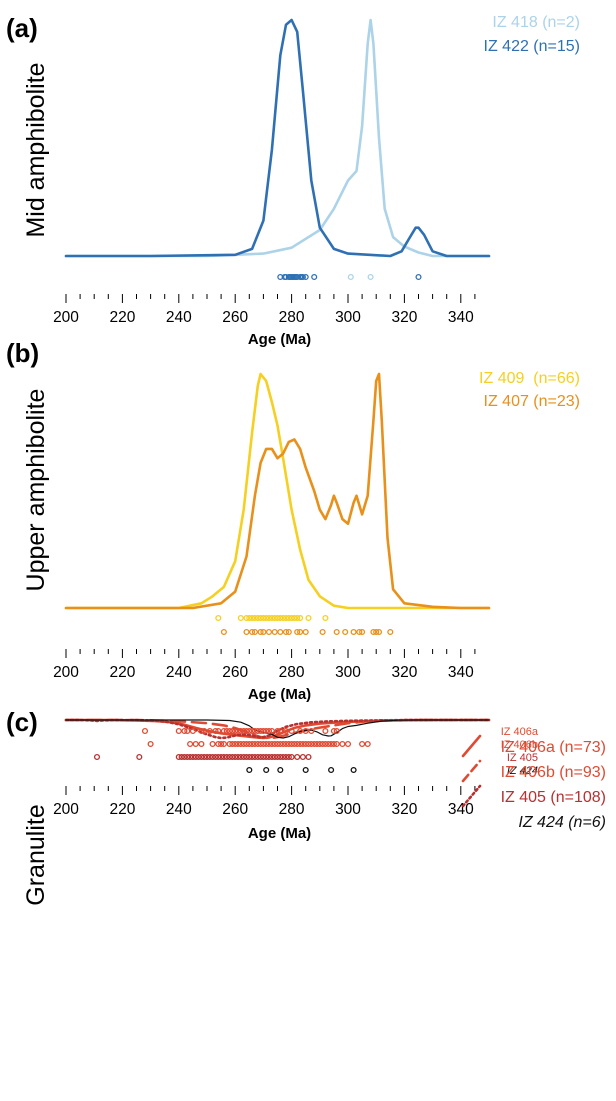 The width and height of the screenshot is (616, 1101). Describe the element at coordinates (522, 758) in the screenshot. I see `sample-label: IZ 405` at that location.